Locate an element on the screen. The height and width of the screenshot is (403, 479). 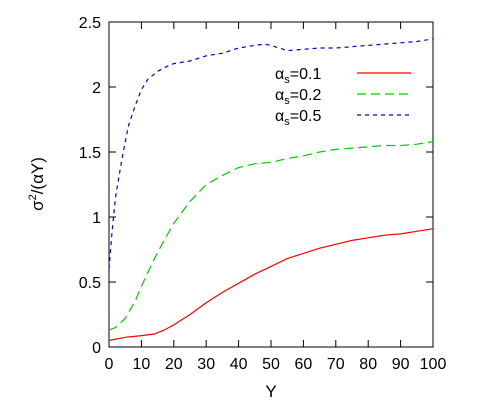
legend-label-2: αs=0.2 is located at coordinates (298, 97).